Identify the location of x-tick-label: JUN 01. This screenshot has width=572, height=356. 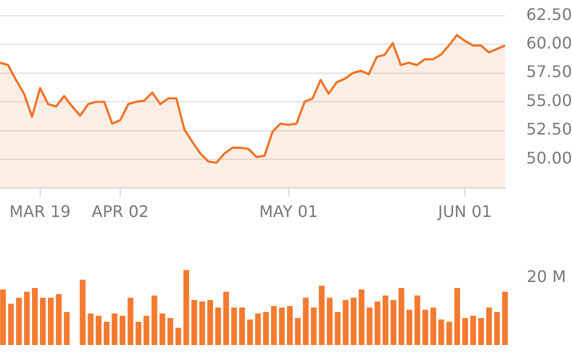
(464, 211).